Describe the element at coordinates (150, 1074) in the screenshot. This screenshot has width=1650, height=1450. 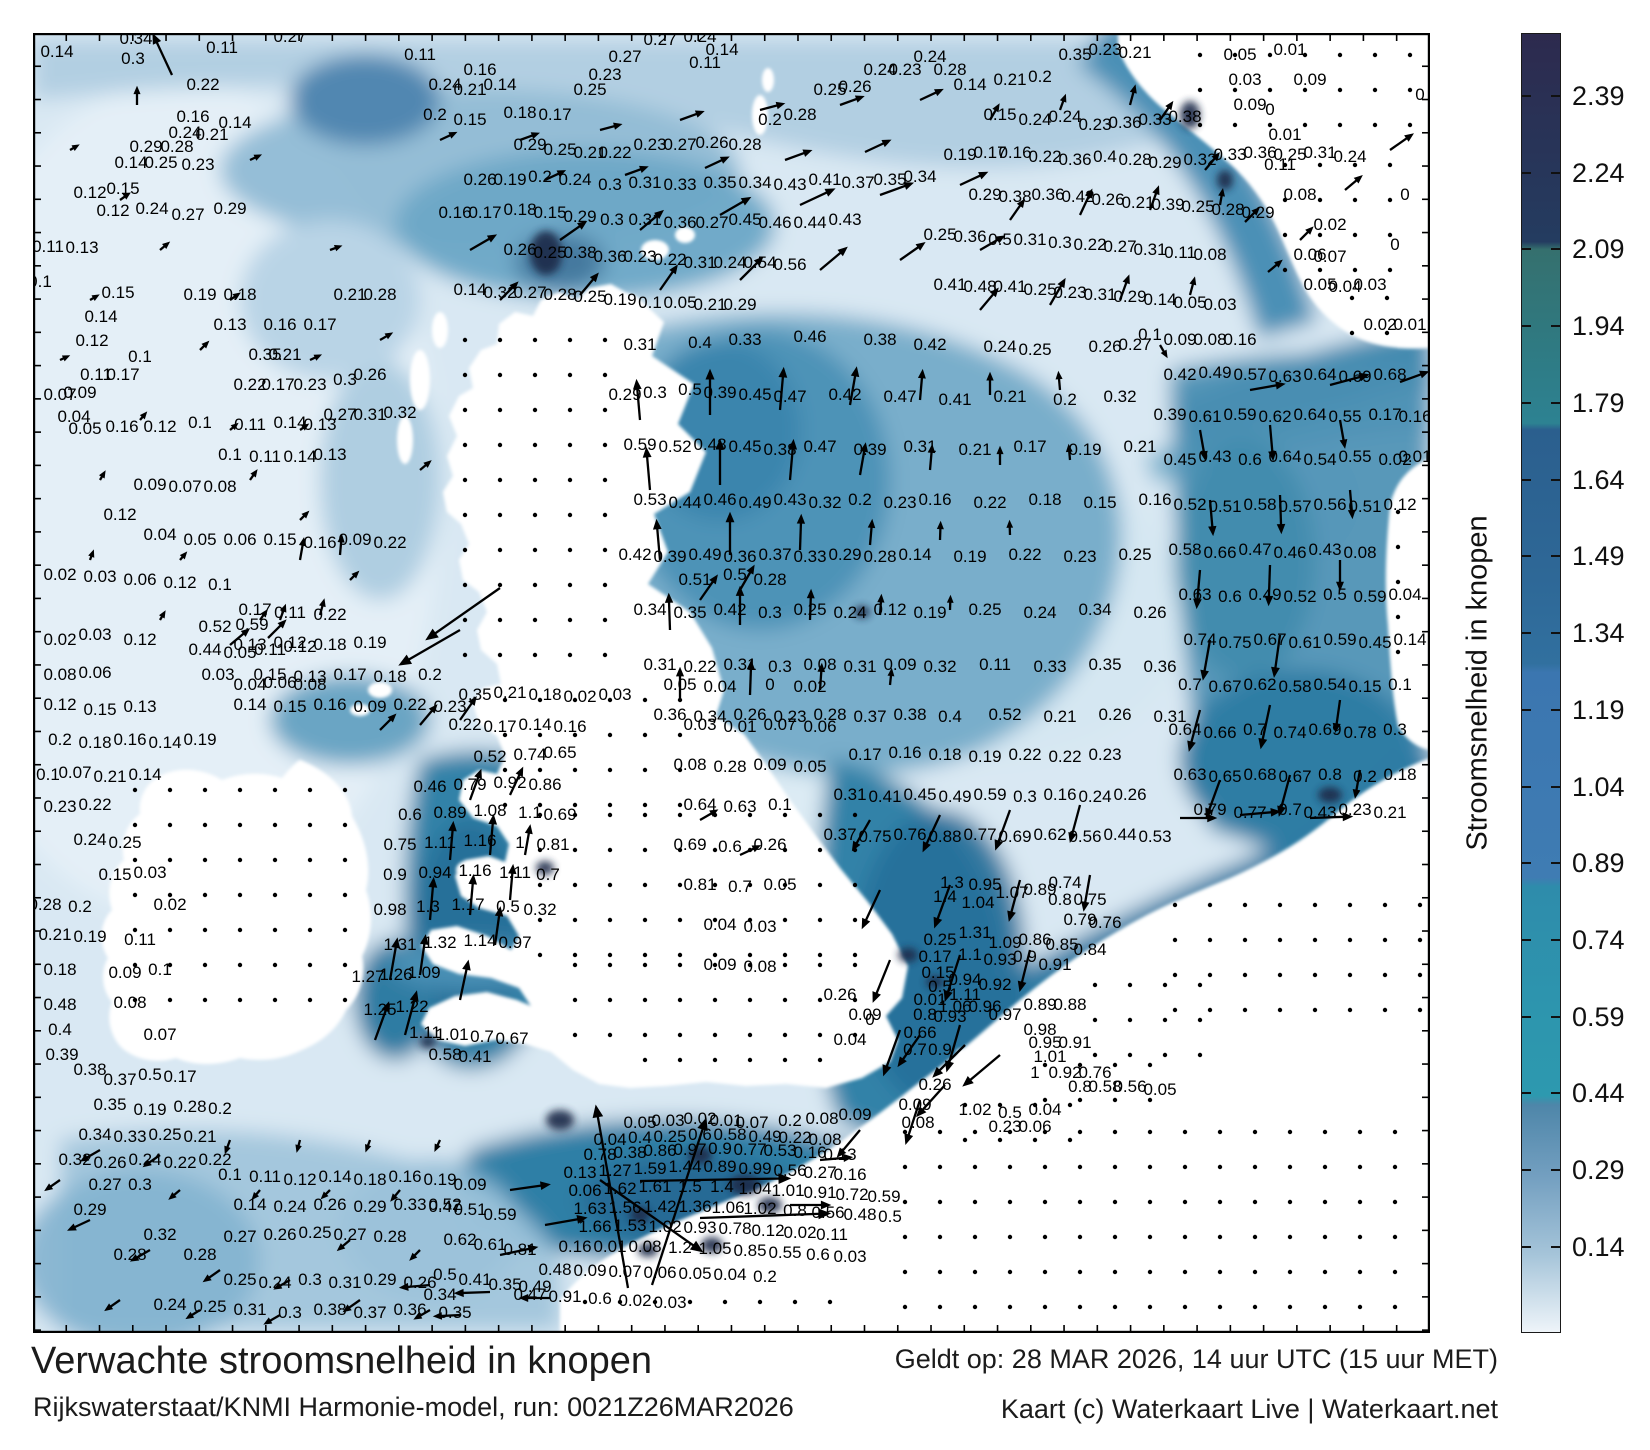
I see `speed-label: 0.5` at that location.